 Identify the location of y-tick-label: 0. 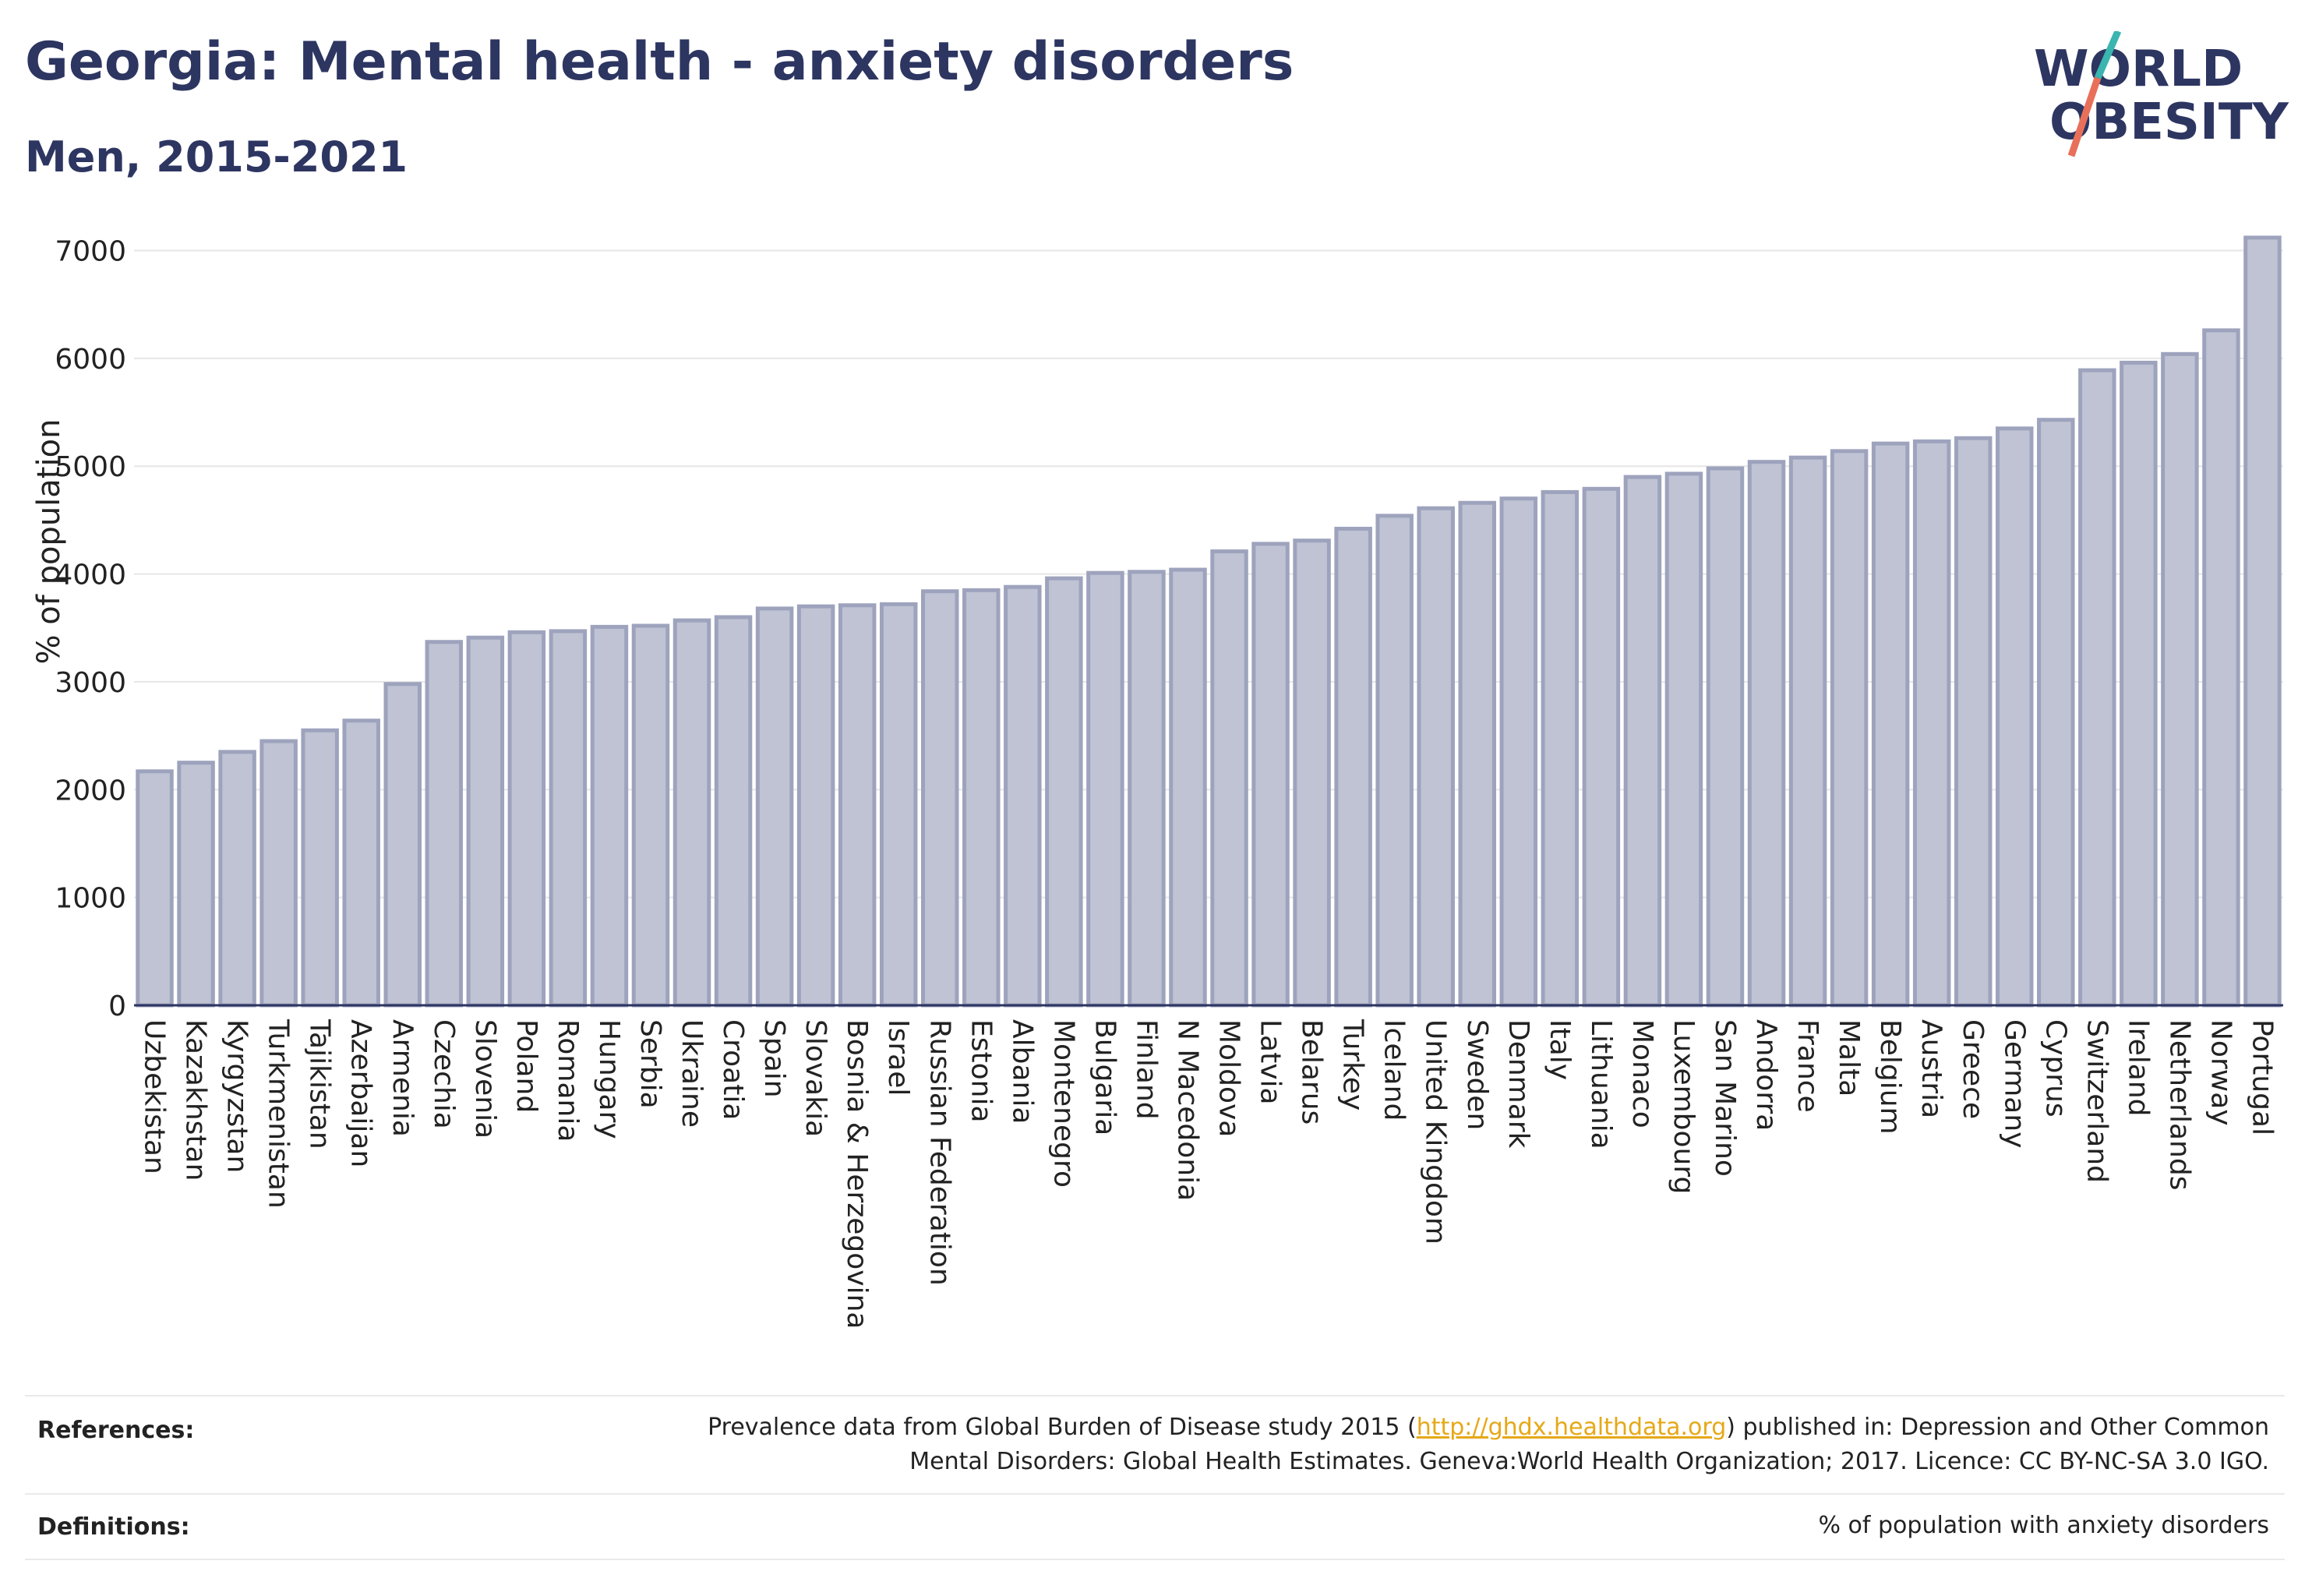
(117, 1006).